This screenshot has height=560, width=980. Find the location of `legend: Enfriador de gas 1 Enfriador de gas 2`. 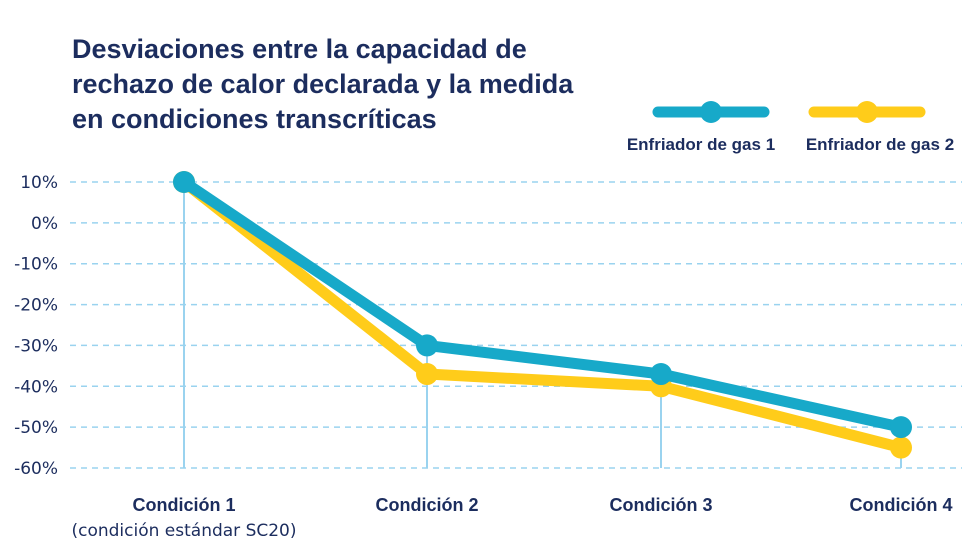

legend: Enfriador de gas 1 Enfriador de gas 2 is located at coordinates (790, 127).